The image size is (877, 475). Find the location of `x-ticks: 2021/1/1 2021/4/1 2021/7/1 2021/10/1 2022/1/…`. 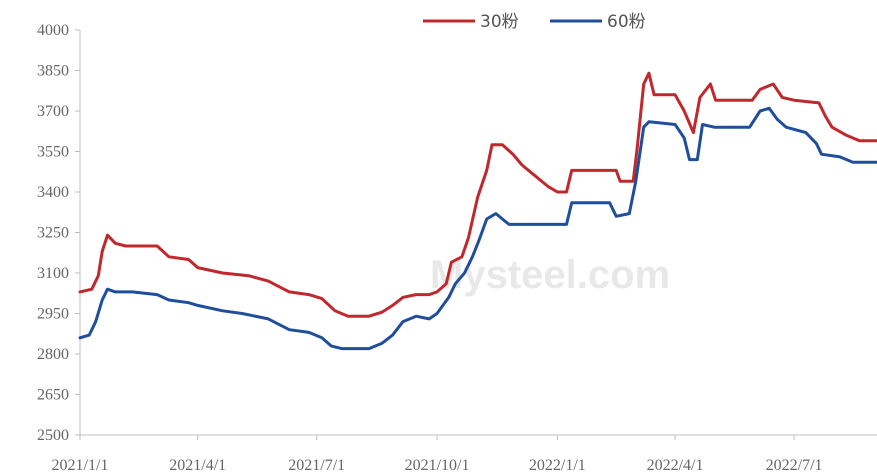

x-ticks: 2021/1/1 2021/4/1 2021/7/1 2021/10/1 2022/1/… is located at coordinates (437, 454).